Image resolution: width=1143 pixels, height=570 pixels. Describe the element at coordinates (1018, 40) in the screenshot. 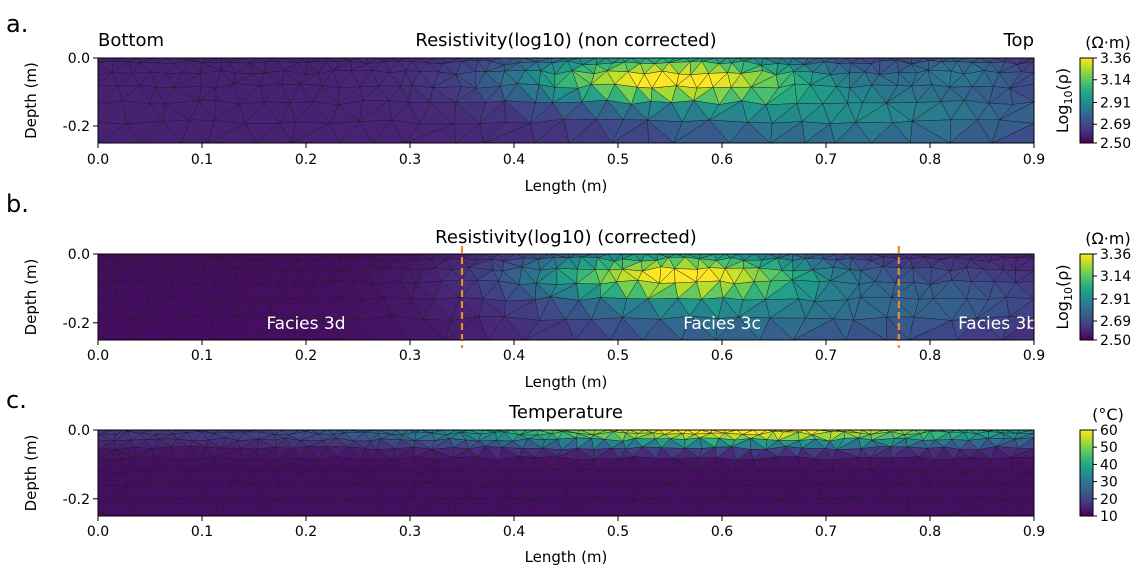

I see `corner-label-right: Top` at that location.